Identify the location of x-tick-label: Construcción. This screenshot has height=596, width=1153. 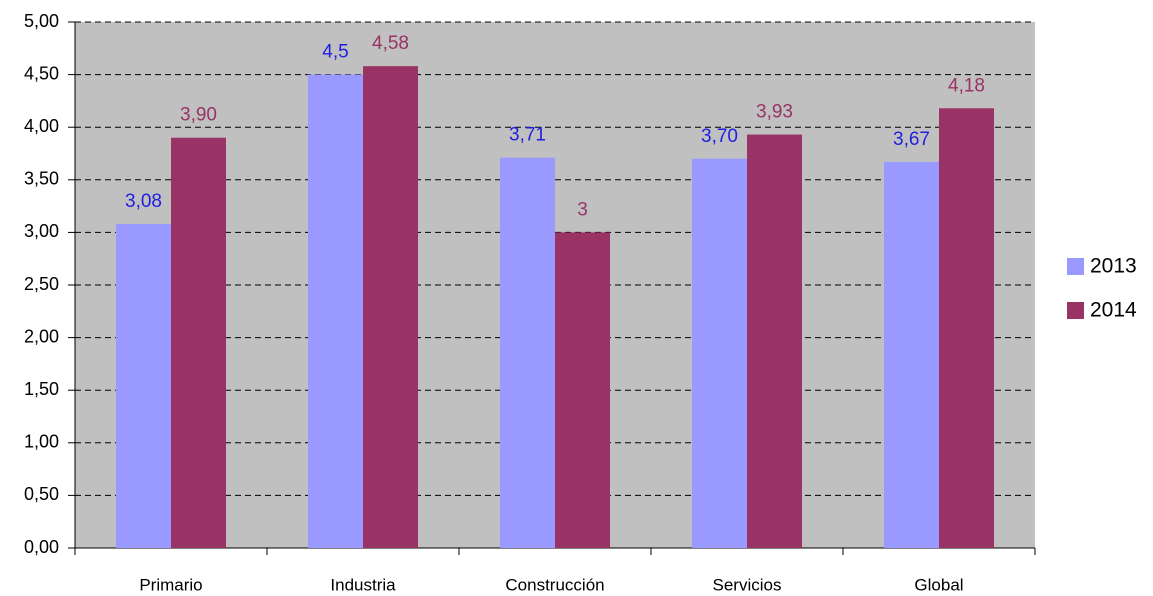
(554, 584).